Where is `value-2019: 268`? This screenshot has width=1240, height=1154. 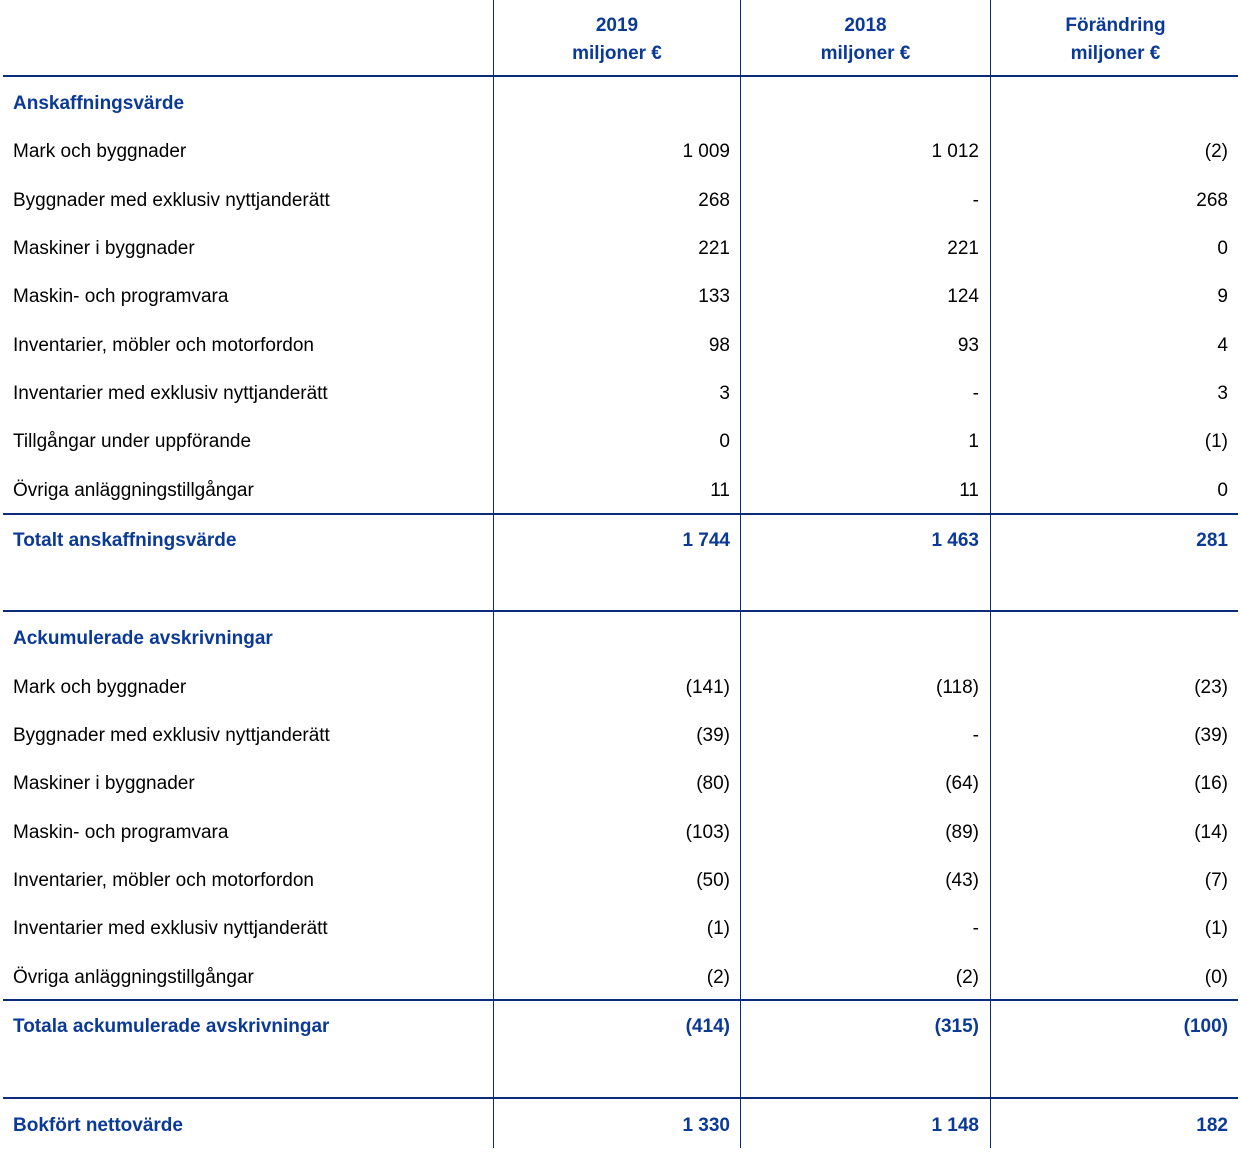 value-2019: 268 is located at coordinates (714, 200).